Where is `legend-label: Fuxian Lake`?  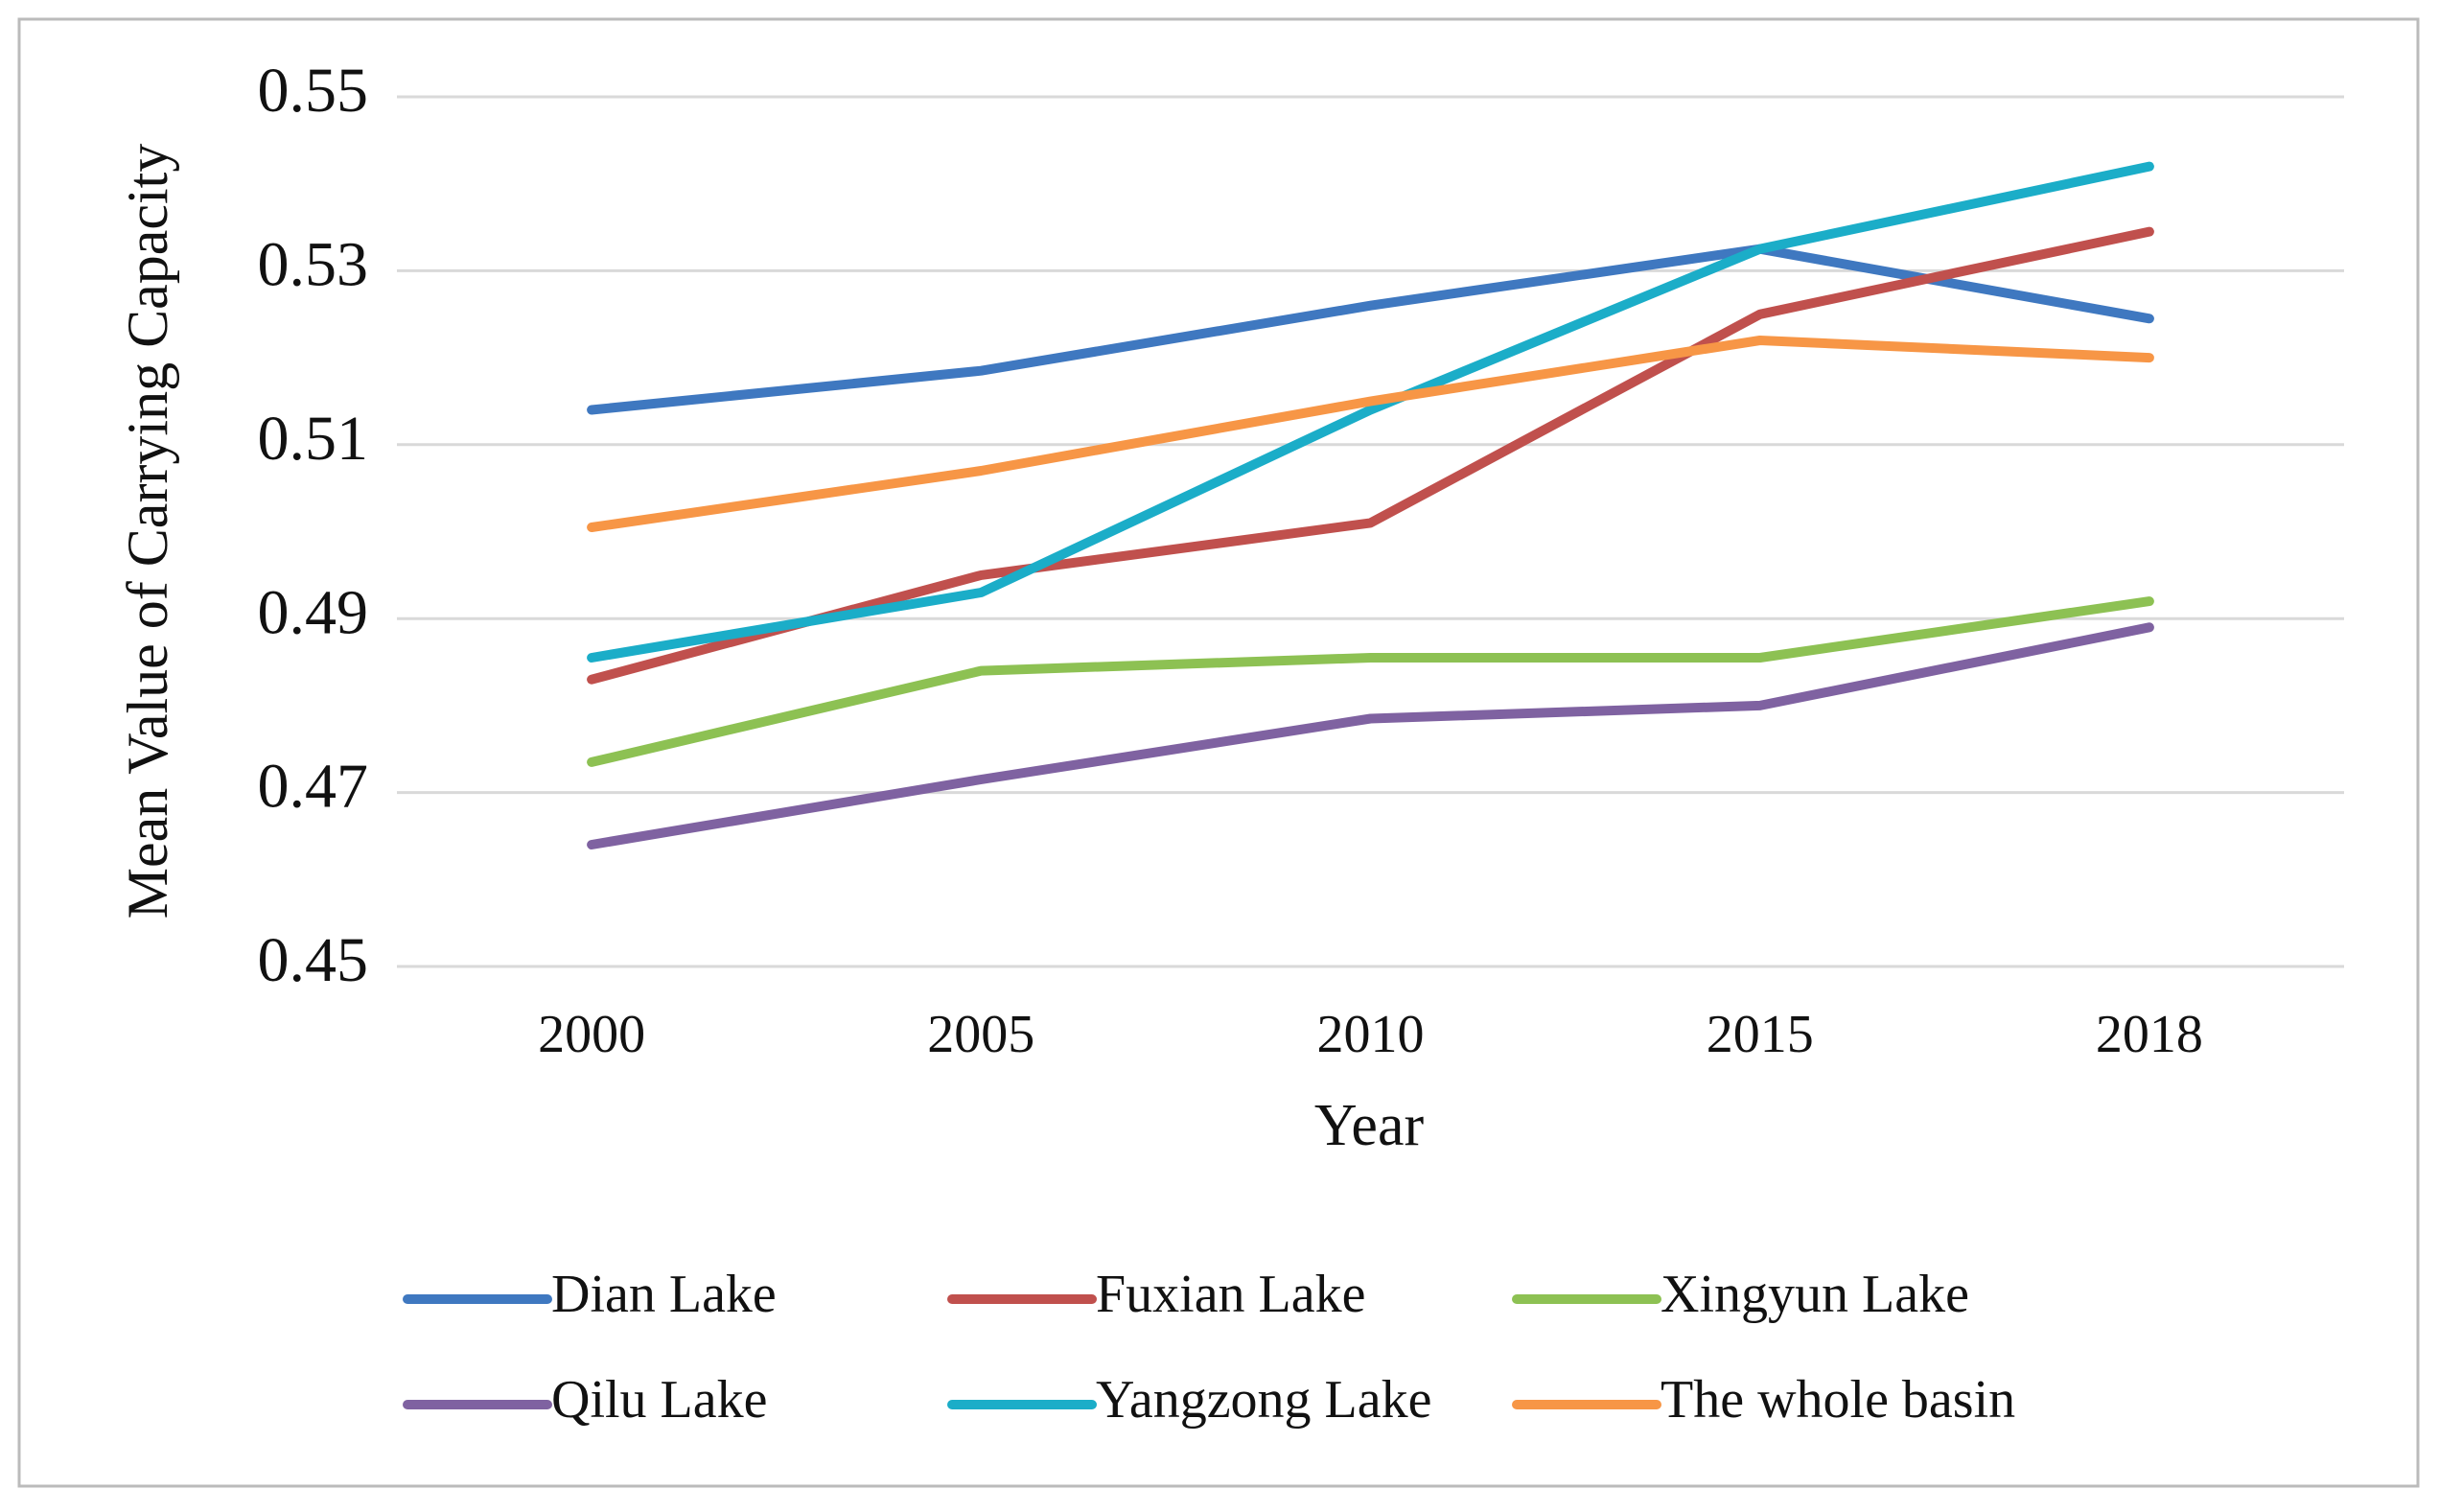 legend-label: Fuxian Lake is located at coordinates (1230, 1294).